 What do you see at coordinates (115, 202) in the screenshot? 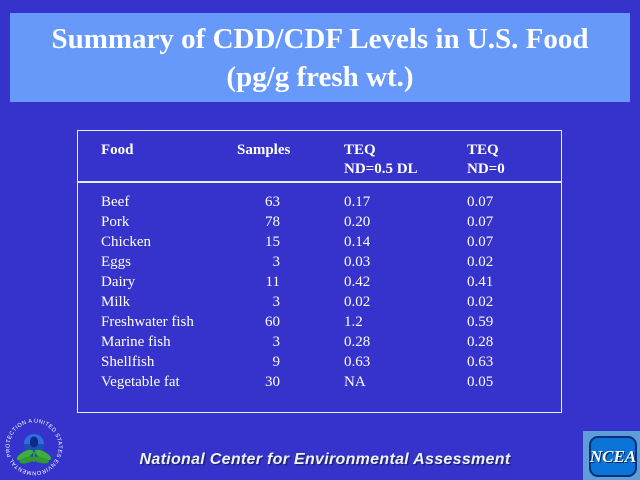
I see `table-cell-food: Beef` at bounding box center [115, 202].